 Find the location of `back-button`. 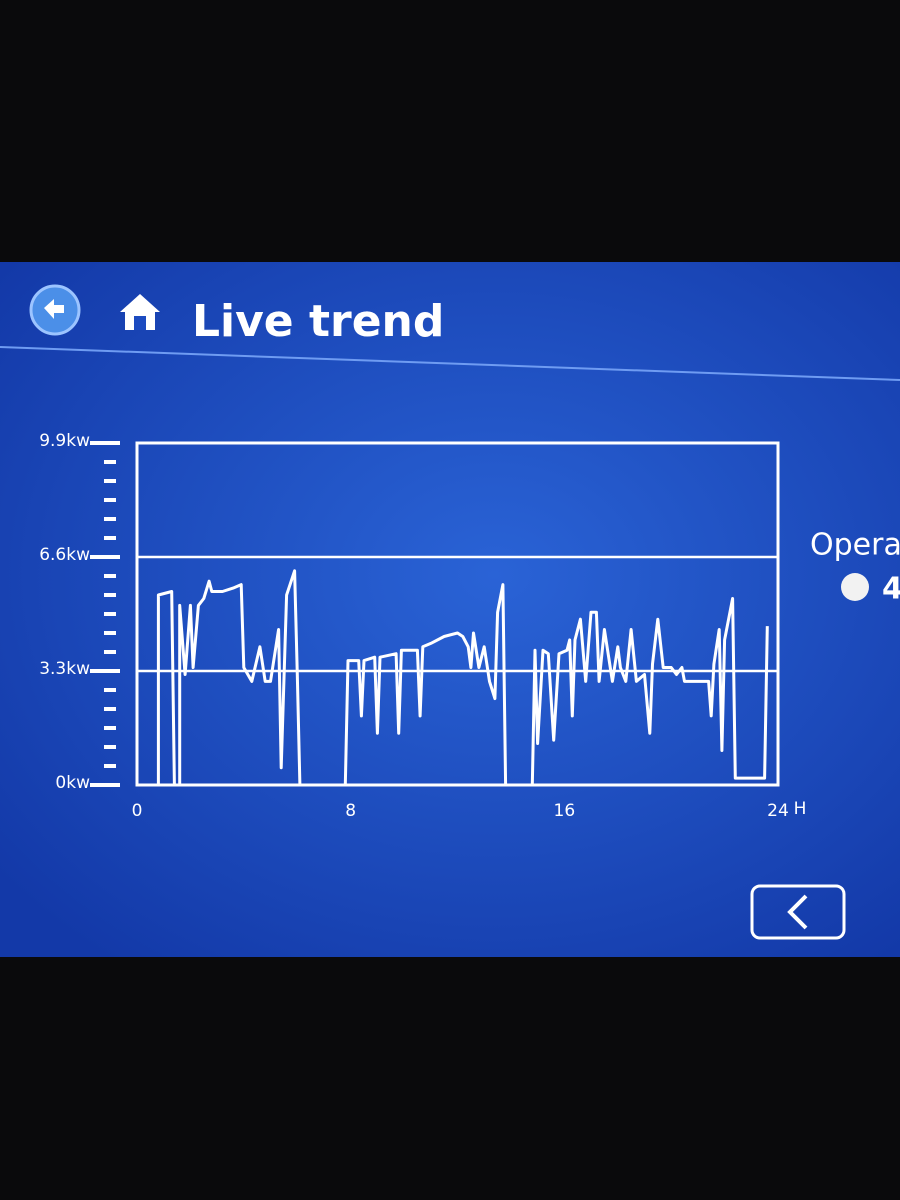

back-button is located at coordinates (55, 310).